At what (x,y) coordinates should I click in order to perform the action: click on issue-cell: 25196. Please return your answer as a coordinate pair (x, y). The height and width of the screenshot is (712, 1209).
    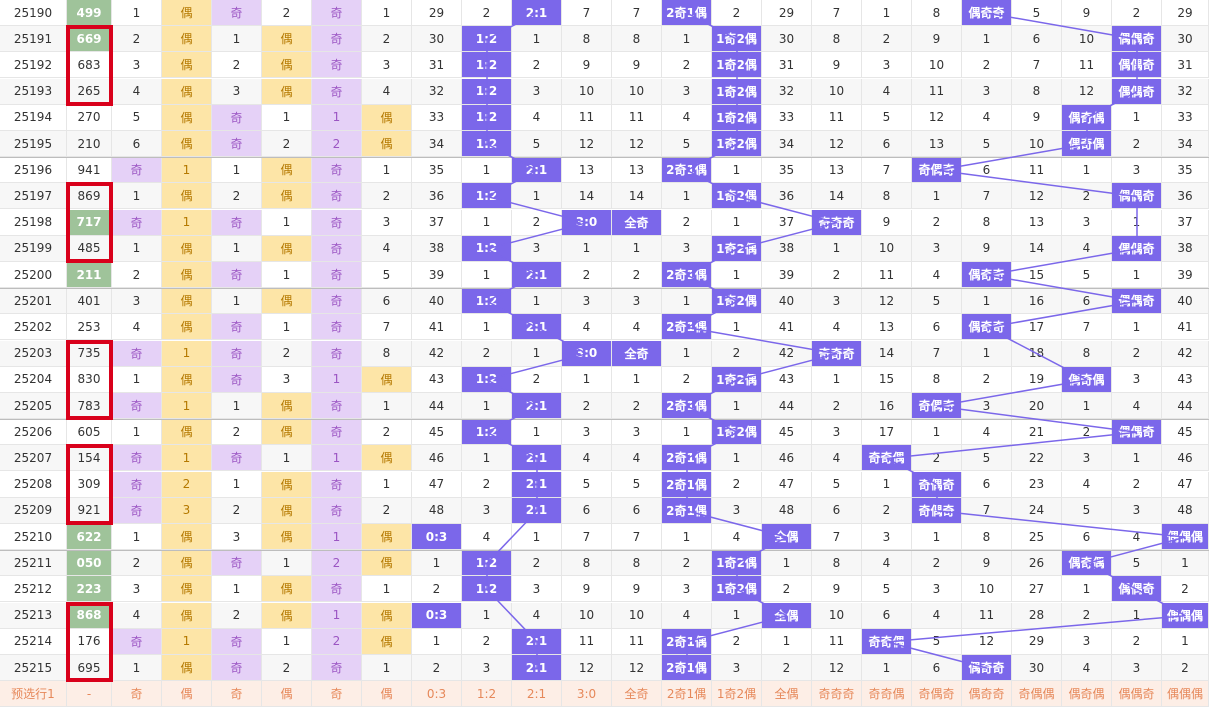
    Looking at the image, I should click on (33, 170).